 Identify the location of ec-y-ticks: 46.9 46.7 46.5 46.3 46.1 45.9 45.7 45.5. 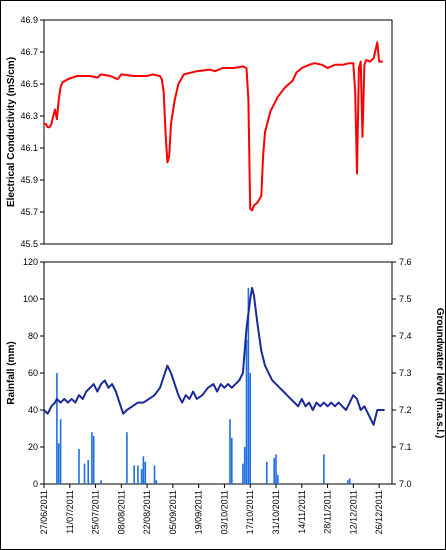
(32, 132).